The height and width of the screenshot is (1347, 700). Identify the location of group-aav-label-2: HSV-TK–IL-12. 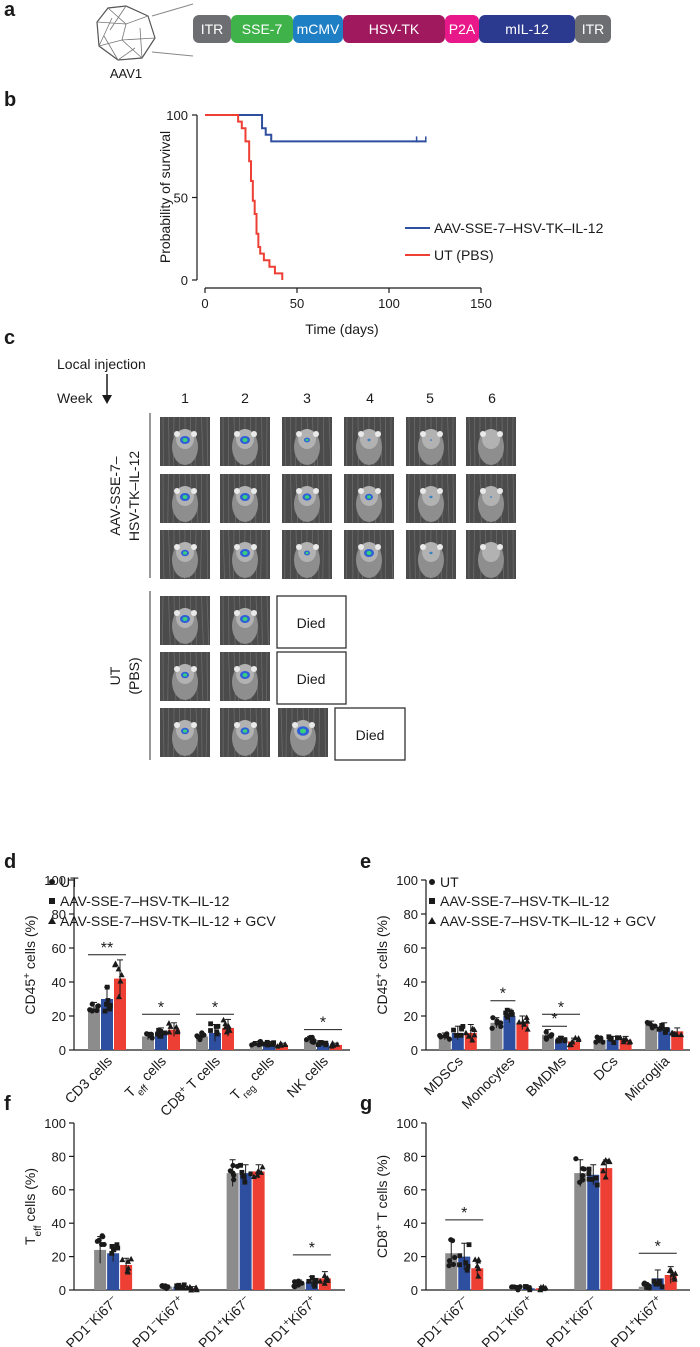
(134, 496).